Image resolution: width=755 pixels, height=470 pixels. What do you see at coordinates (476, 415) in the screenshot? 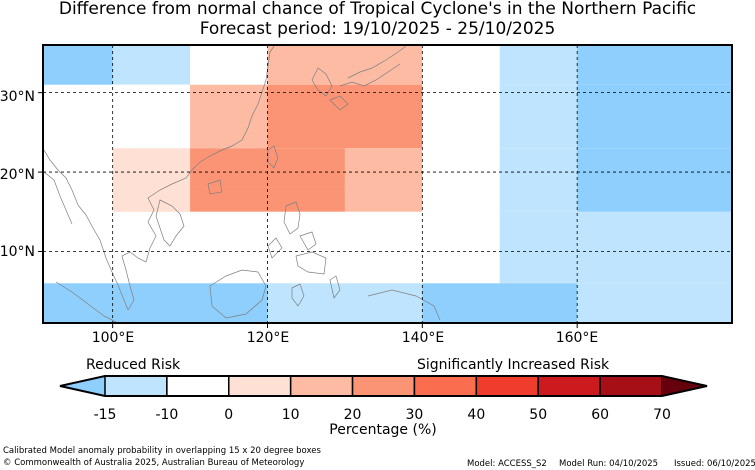
I see `colorbar-tick-label: 40` at bounding box center [476, 415].